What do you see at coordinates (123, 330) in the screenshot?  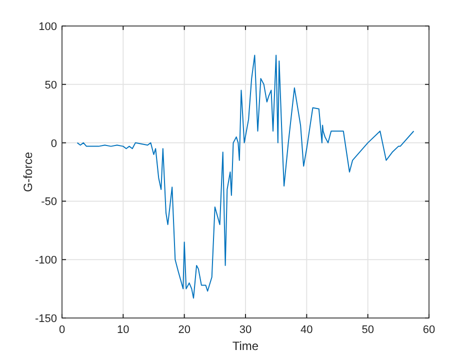 I see `x-tick-label: 10` at bounding box center [123, 330].